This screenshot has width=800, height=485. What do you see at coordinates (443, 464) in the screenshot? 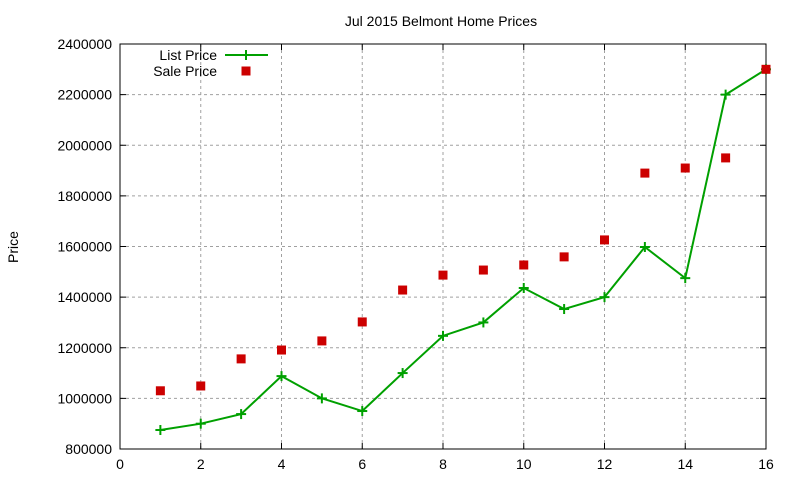
I see `x-tick-label: 8` at bounding box center [443, 464].